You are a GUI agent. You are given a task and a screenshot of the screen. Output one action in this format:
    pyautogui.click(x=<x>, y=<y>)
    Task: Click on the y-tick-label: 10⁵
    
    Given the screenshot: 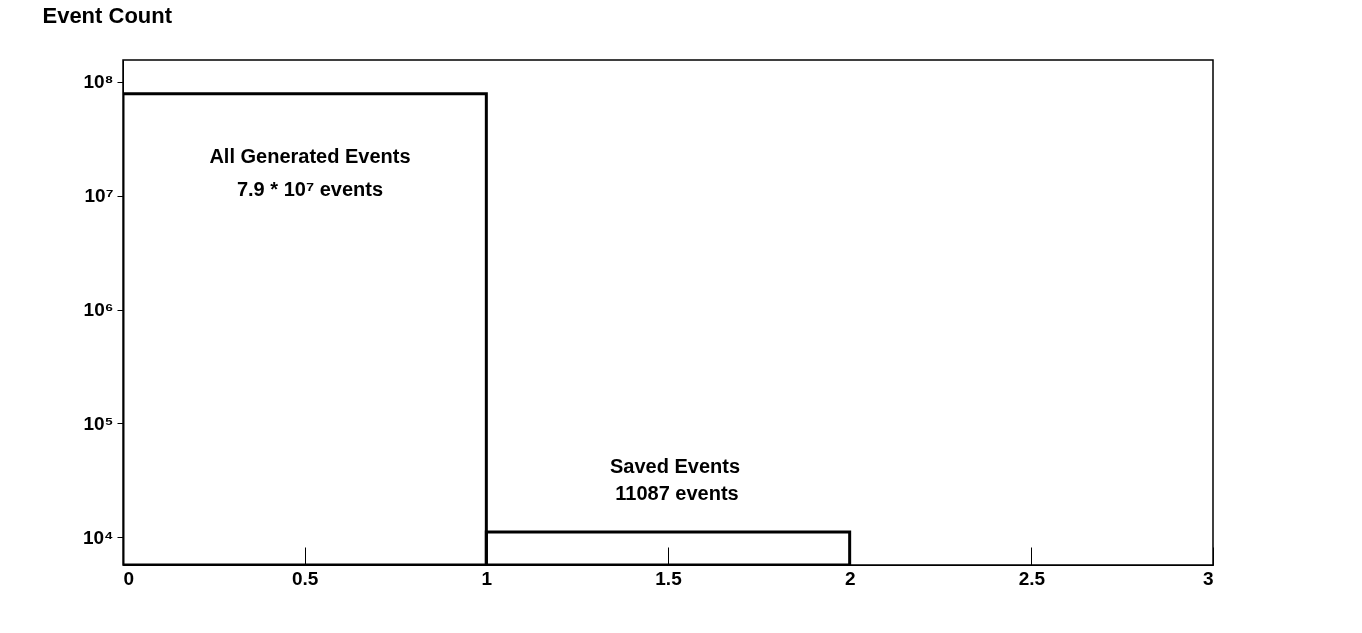 What is the action you would take?
    pyautogui.click(x=98, y=423)
    